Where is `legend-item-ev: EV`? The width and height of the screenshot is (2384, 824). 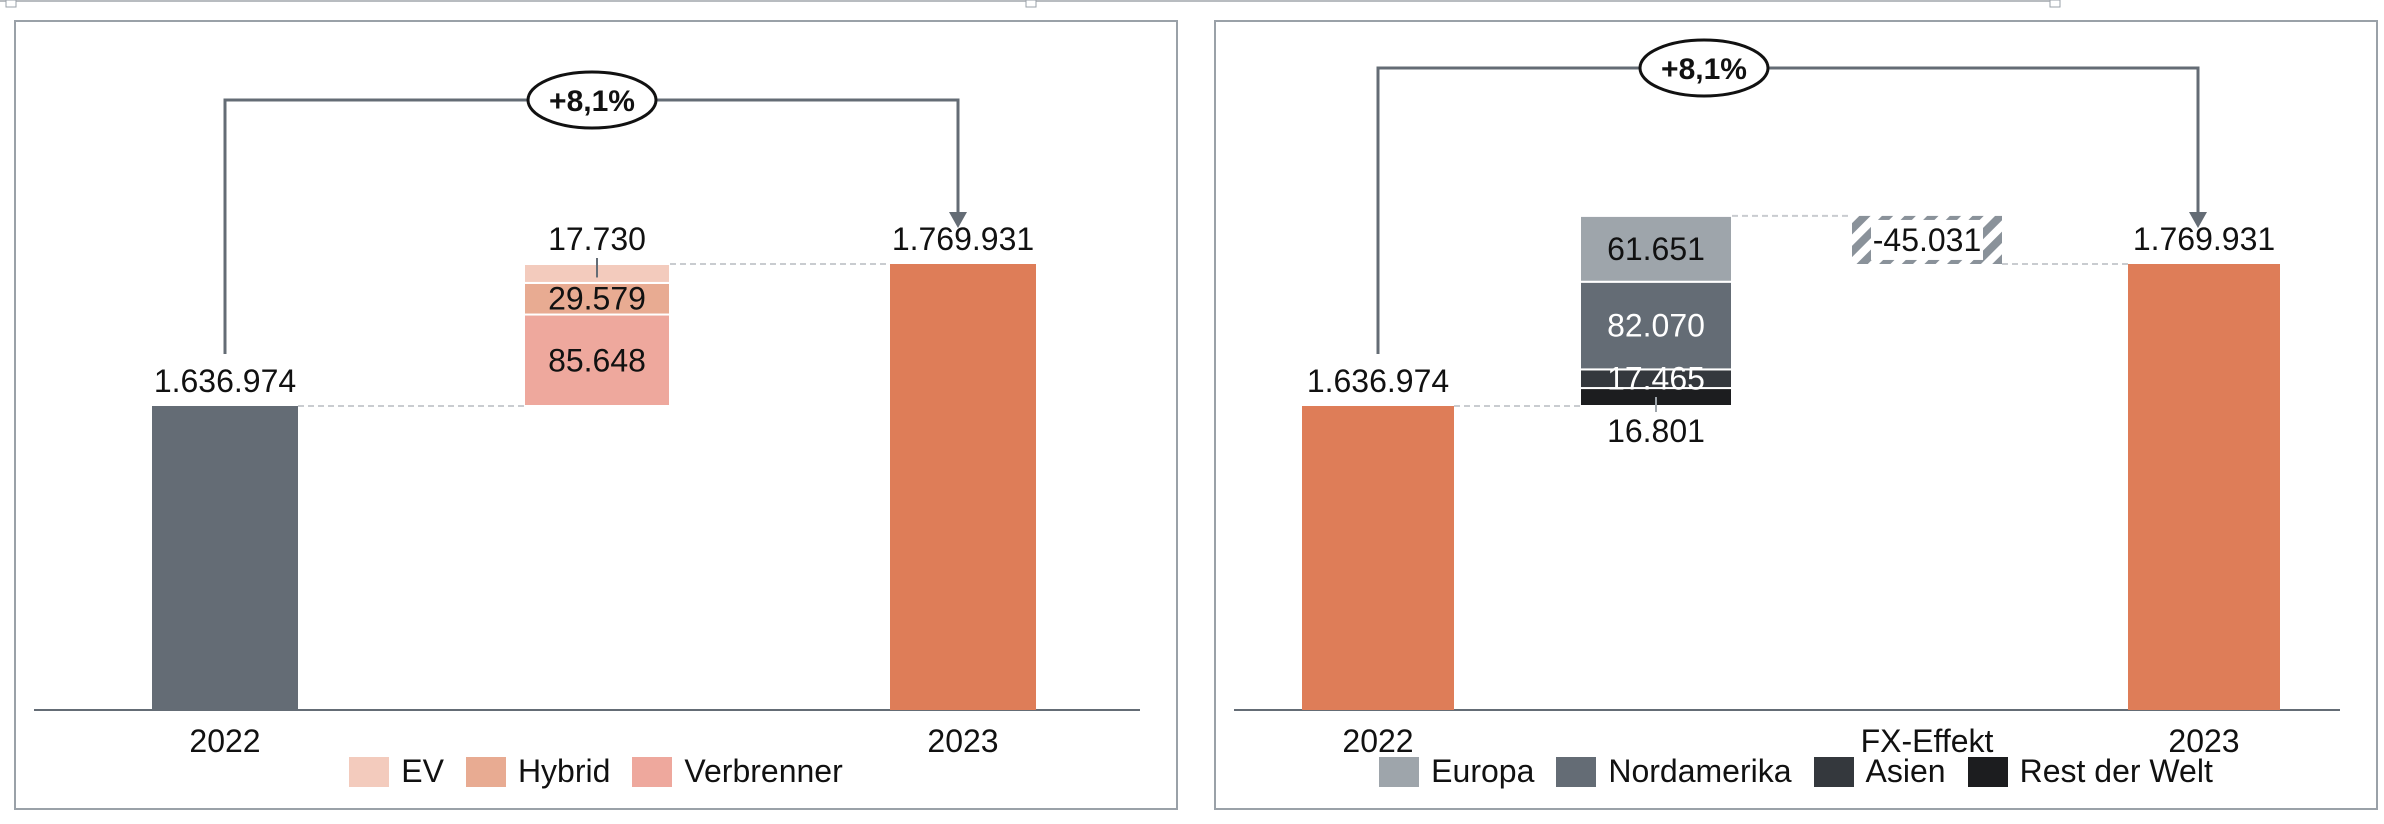 legend-item-ev: EV is located at coordinates (396, 771).